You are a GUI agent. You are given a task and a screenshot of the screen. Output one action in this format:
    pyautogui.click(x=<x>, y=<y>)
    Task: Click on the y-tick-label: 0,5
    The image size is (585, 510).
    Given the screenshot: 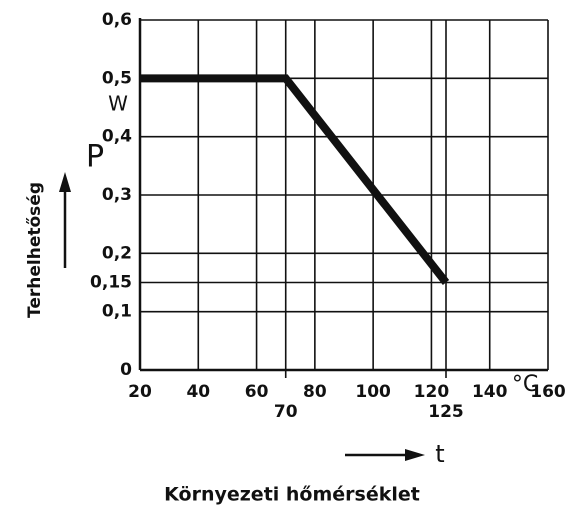 What is the action you would take?
    pyautogui.click(x=117, y=78)
    